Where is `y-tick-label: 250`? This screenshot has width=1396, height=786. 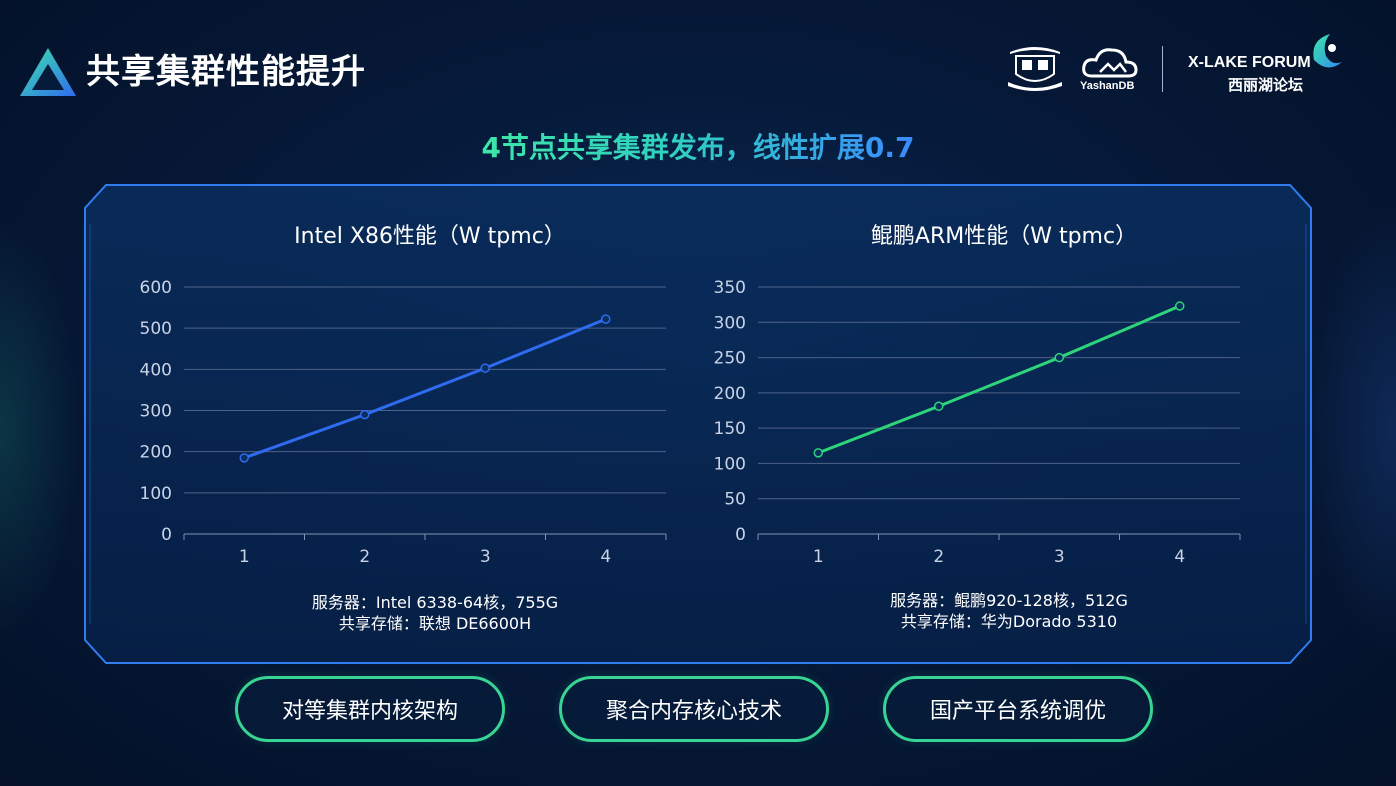 y-tick-label: 250 is located at coordinates (730, 359).